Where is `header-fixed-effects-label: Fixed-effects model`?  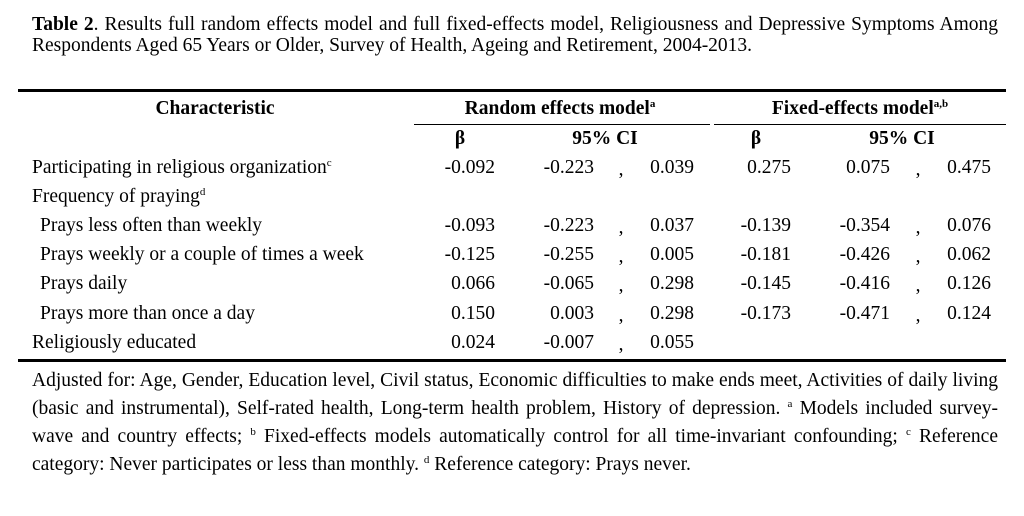 header-fixed-effects-label: Fixed-effects model is located at coordinates (852, 108).